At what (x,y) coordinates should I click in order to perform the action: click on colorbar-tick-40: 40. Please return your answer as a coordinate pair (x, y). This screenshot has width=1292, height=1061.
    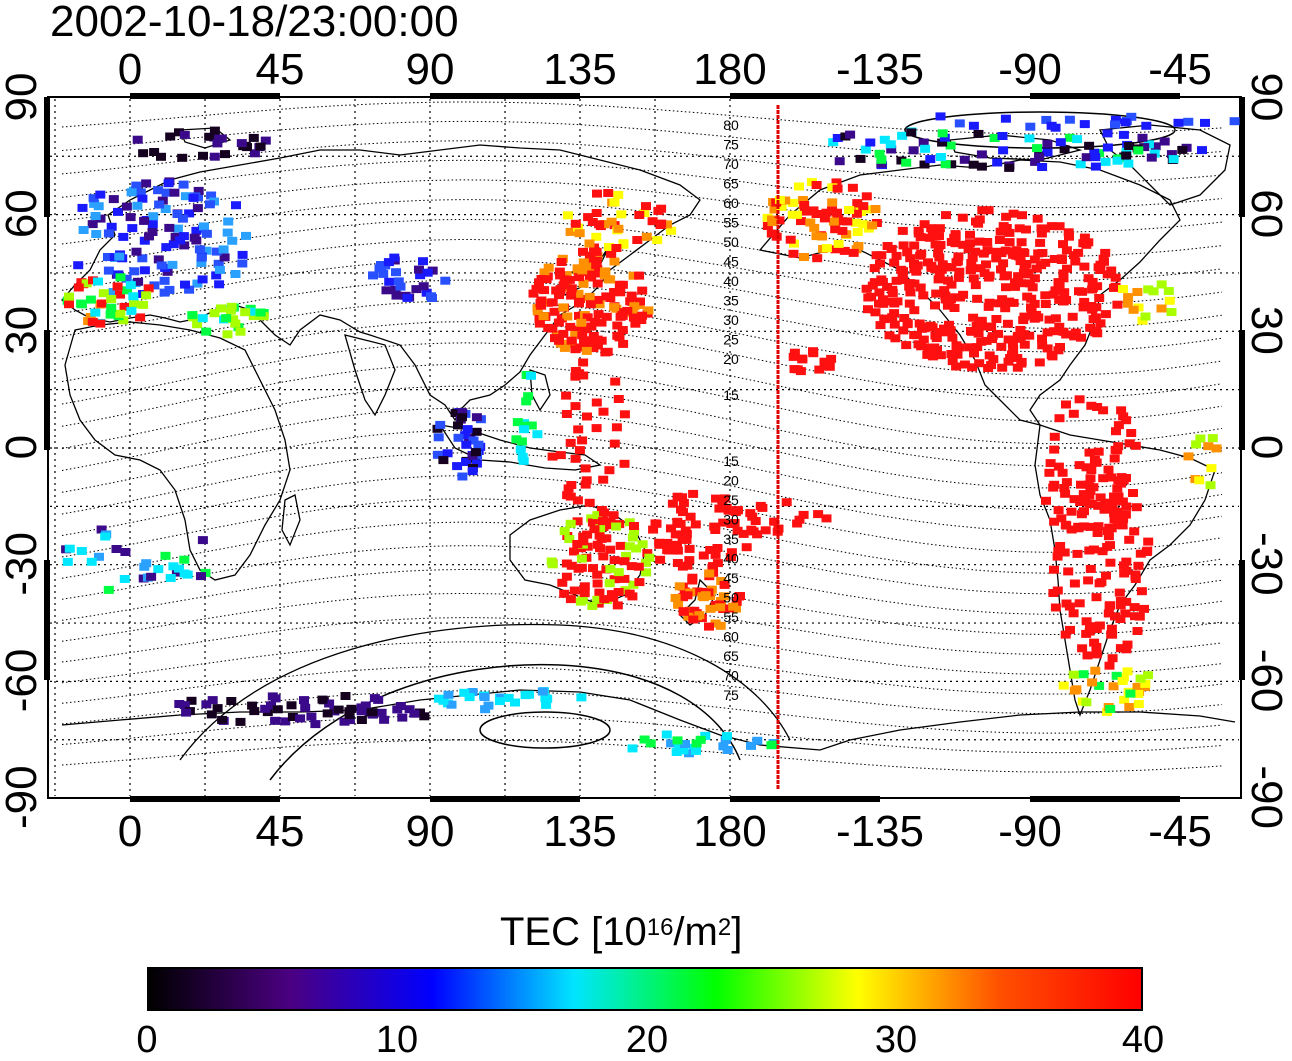
    Looking at the image, I should click on (1143, 1040).